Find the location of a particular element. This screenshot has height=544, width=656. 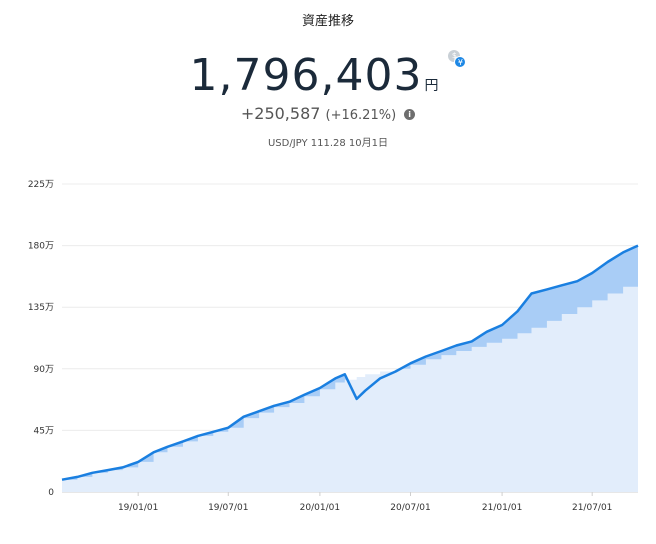

change-row: +250,587 (+16.21%) i is located at coordinates (328, 113).